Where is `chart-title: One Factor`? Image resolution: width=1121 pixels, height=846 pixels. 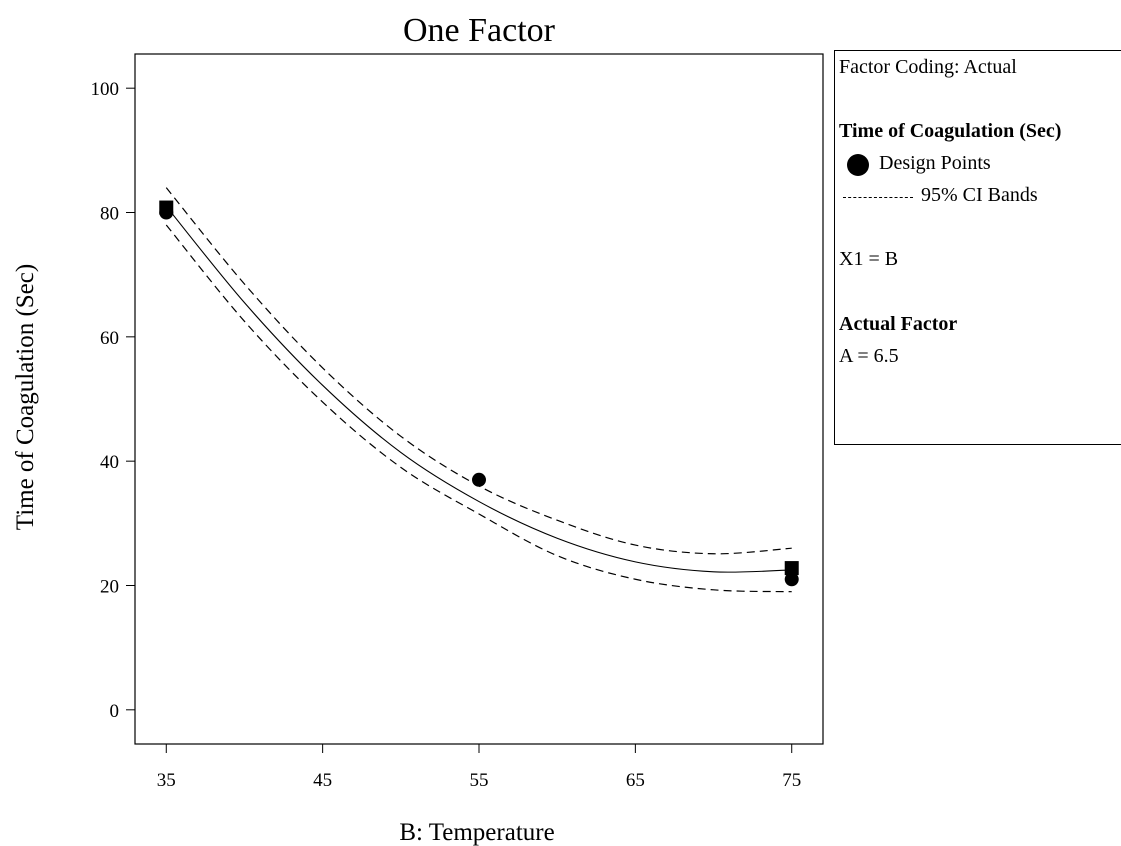 chart-title: One Factor is located at coordinates (479, 30).